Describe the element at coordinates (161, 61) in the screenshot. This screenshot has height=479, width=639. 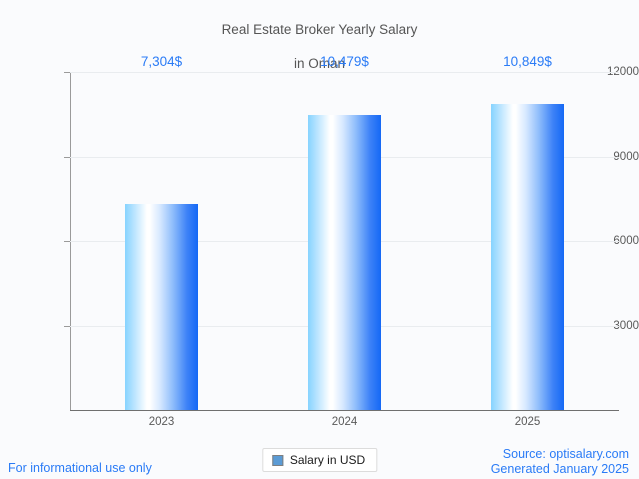
I see `bar-data-label: 7,304$` at that location.